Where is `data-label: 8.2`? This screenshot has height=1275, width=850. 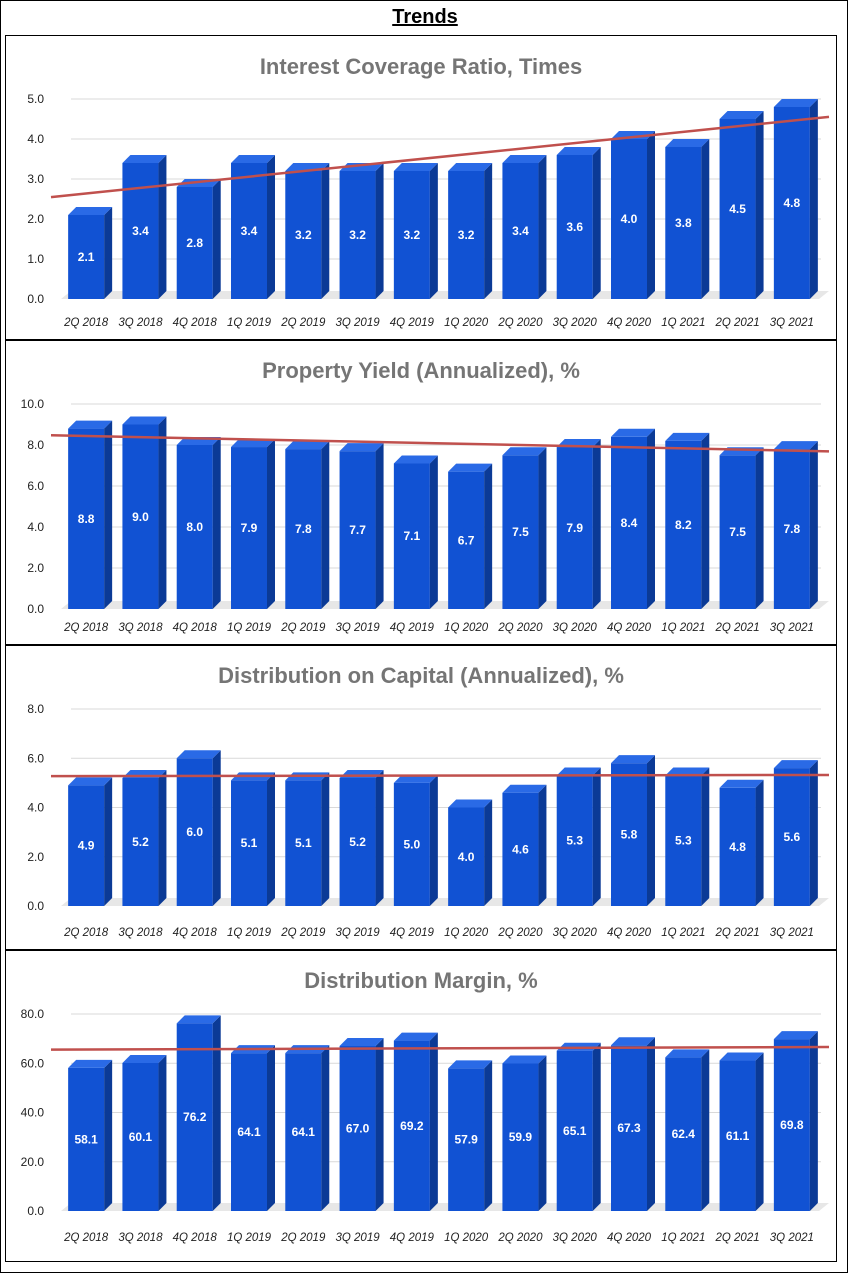 data-label: 8.2 is located at coordinates (683, 525).